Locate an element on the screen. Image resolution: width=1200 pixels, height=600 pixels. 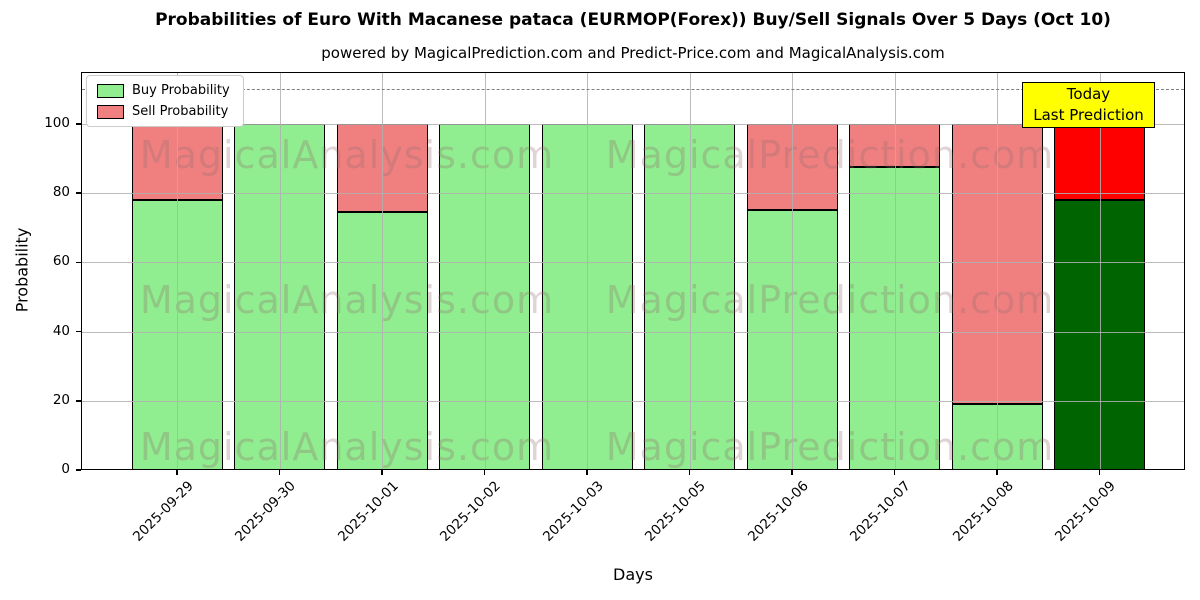
y-tick-label: 100 is located at coordinates (57, 122).